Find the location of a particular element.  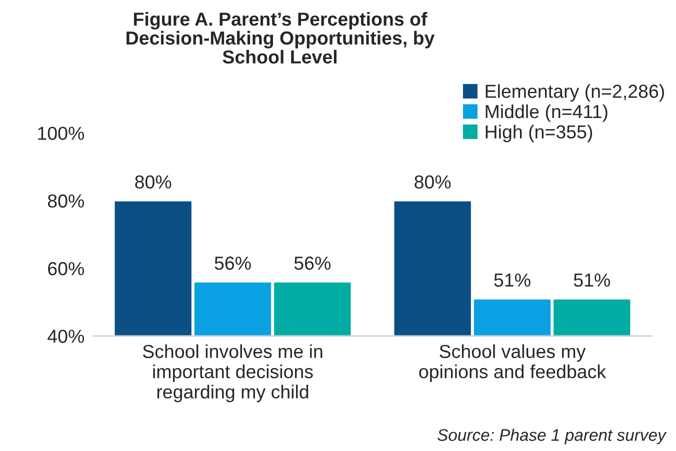

y-tick-label: 100% is located at coordinates (61, 133).